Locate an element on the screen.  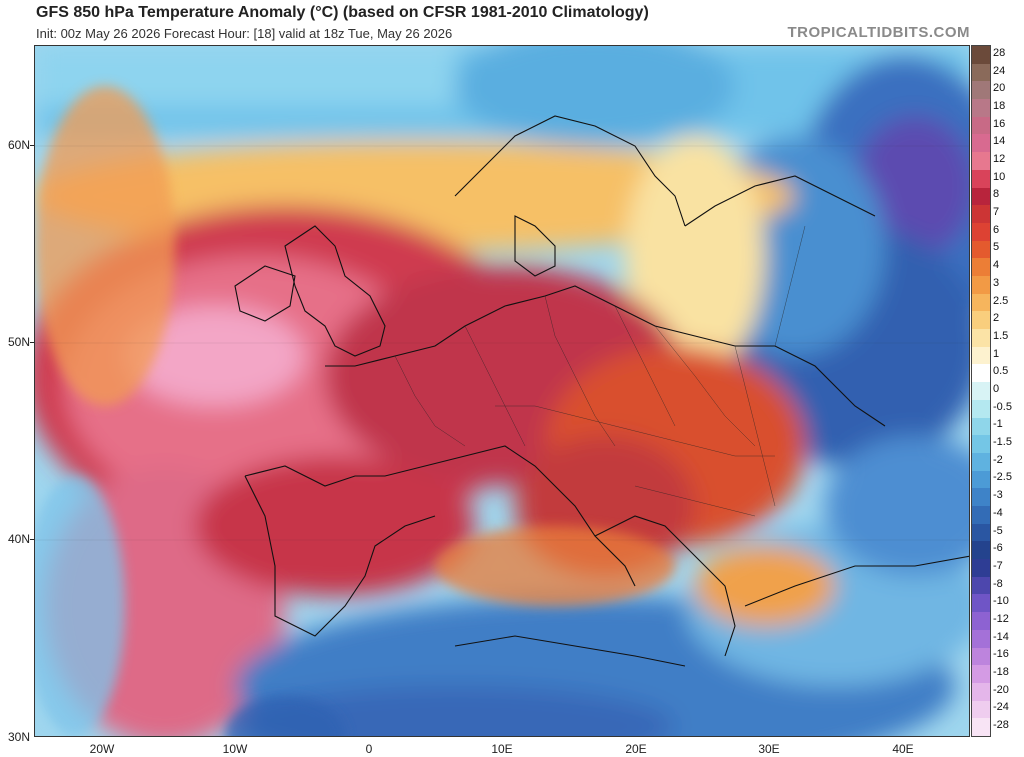
legend-label: -16 is located at coordinates (1001, 654).